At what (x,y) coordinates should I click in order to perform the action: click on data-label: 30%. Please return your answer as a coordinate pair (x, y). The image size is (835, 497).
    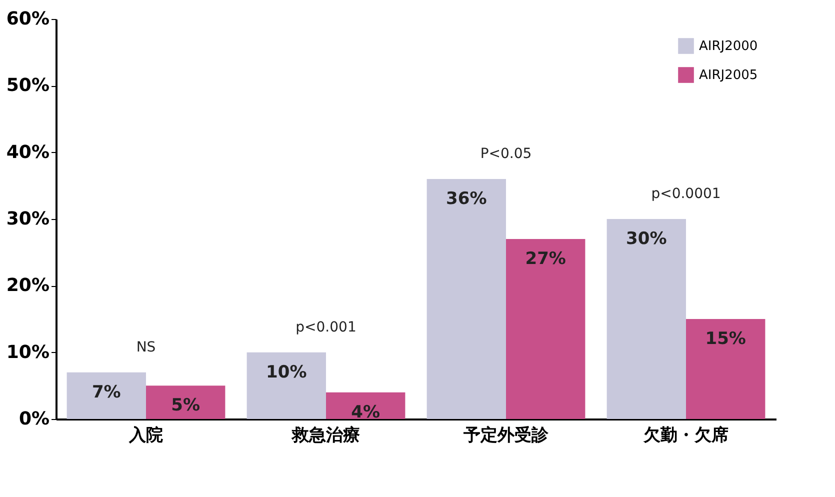
    Looking at the image, I should click on (646, 239).